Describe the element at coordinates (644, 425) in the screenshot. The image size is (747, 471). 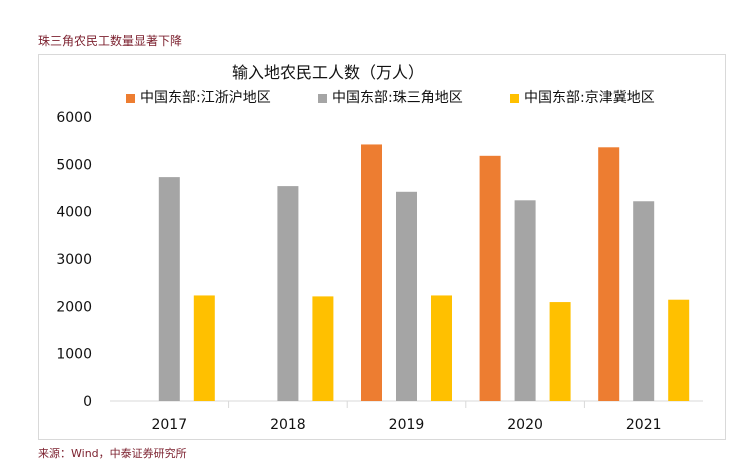
I see `x-tick-label-2021: 2021` at that location.